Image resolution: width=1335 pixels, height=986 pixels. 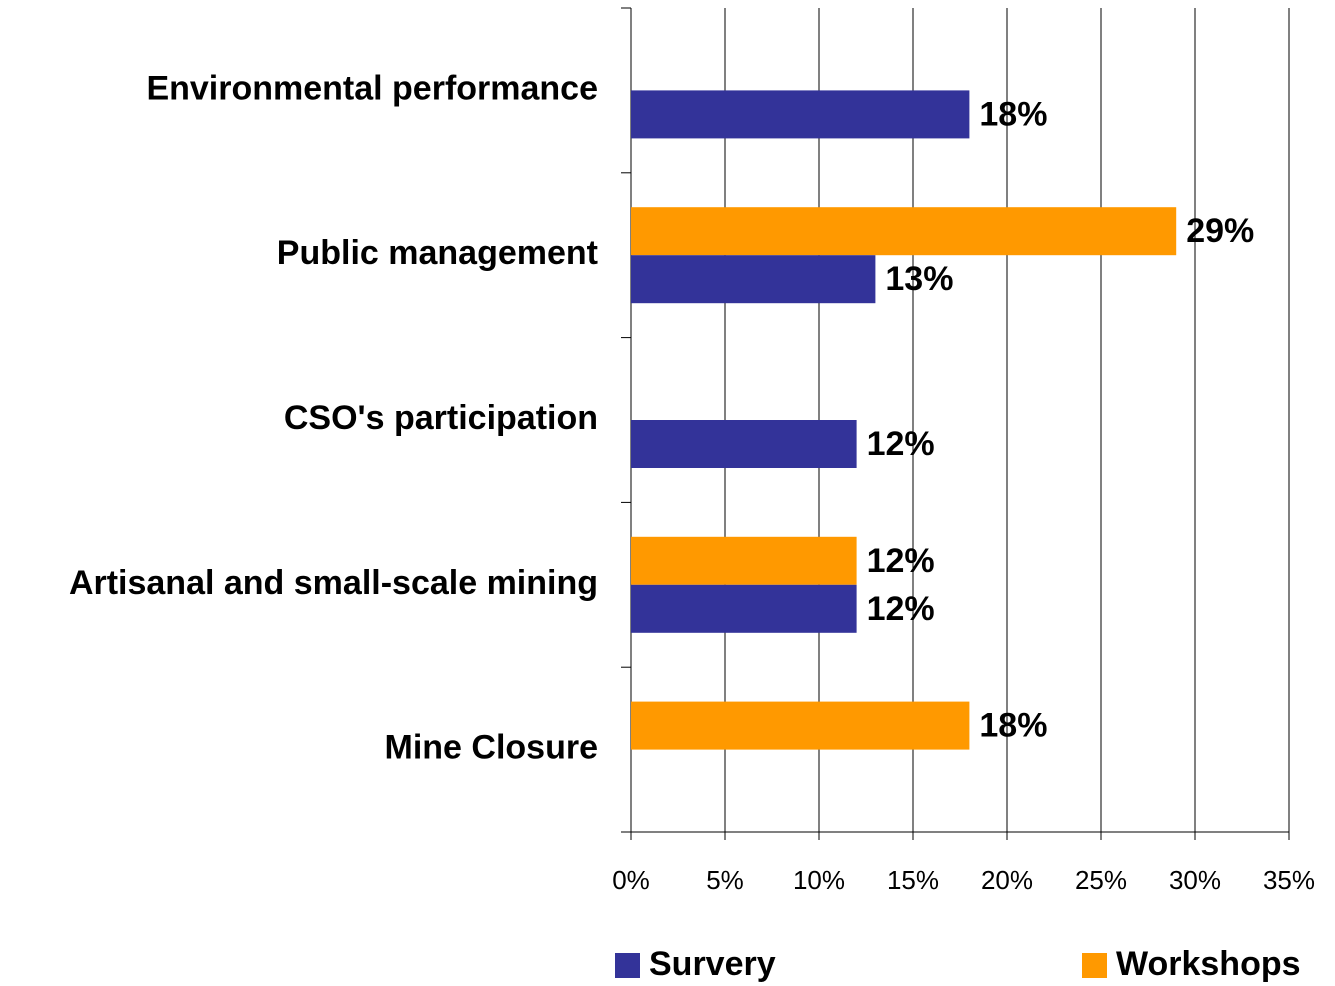 What do you see at coordinates (437, 253) in the screenshot?
I see `category-label: Public management` at bounding box center [437, 253].